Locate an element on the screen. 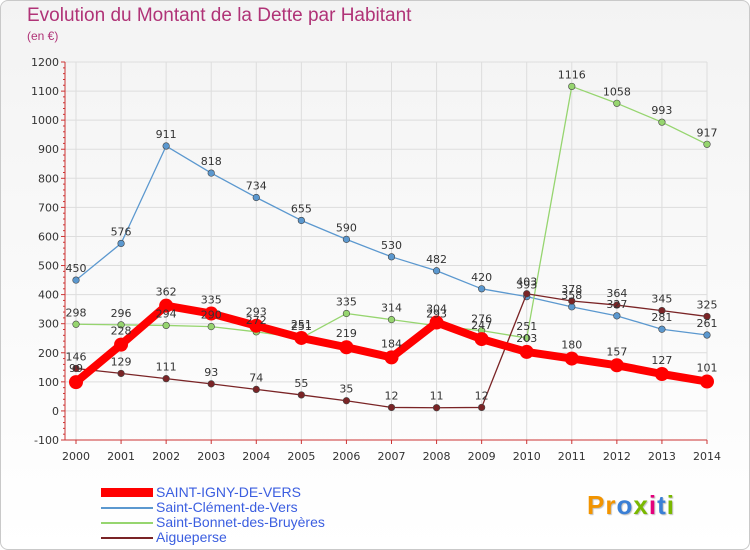 The height and width of the screenshot is (550, 750). data-label-saint-clement-de-vers: 281 is located at coordinates (661, 317).